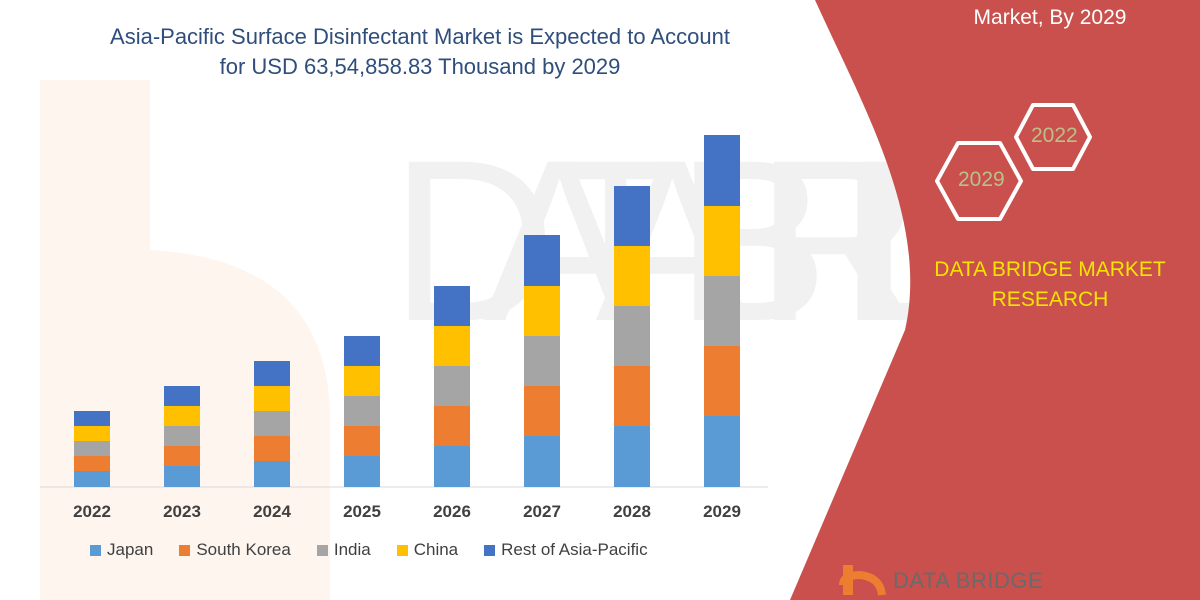 This screenshot has height=600, width=1200. What do you see at coordinates (420, 66) in the screenshot?
I see `title-line-2: for USD 63,54,858.83 Thousand by 2029` at bounding box center [420, 66].